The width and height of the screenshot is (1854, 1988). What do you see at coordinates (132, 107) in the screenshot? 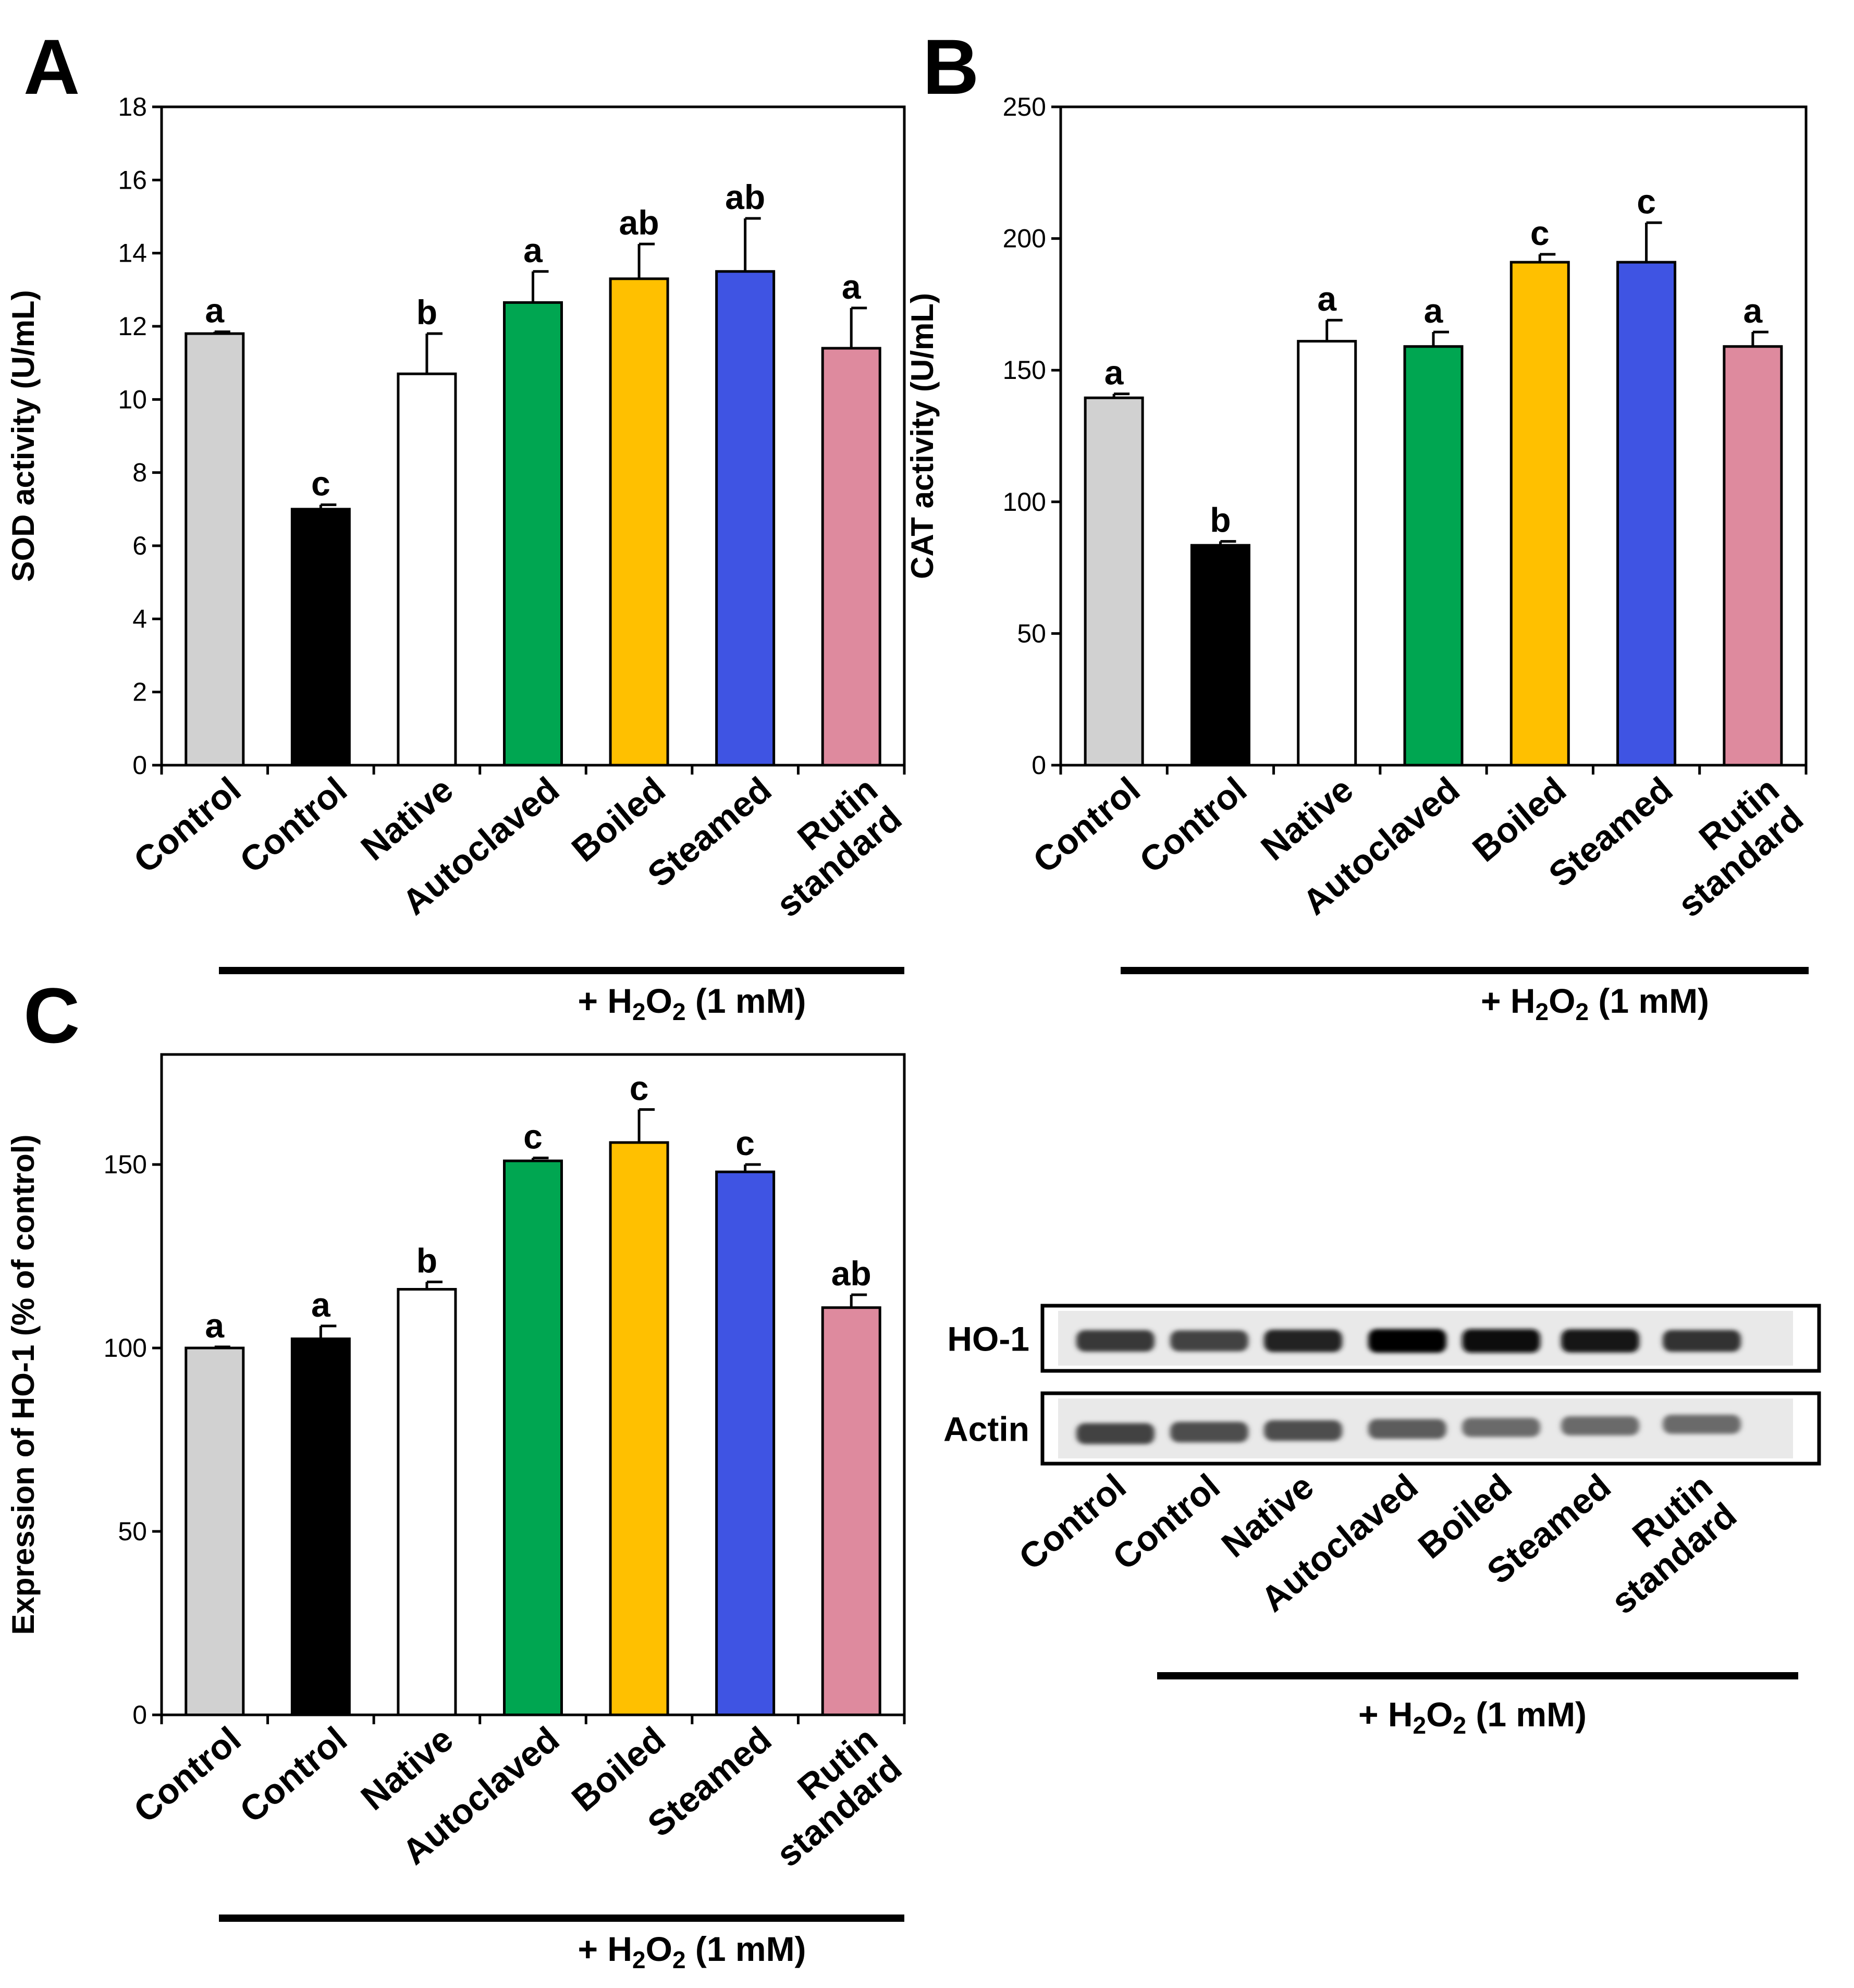
I see `y-tick-label: 18` at bounding box center [132, 107].